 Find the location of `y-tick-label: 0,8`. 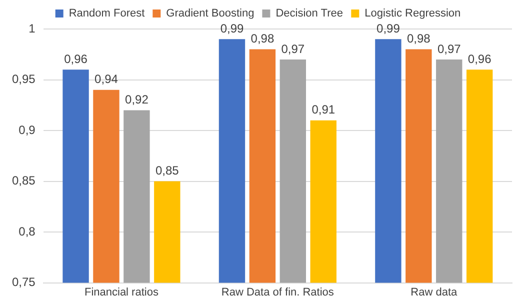

y-tick-label: 0,8 is located at coordinates (27, 231).